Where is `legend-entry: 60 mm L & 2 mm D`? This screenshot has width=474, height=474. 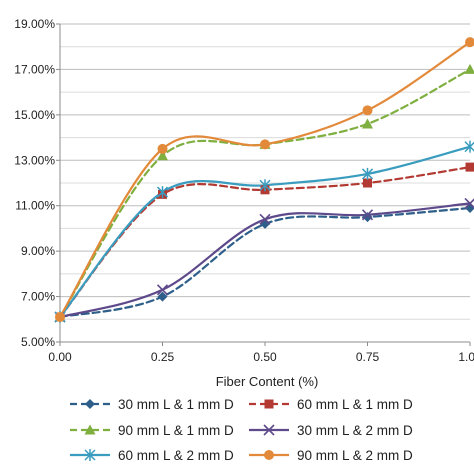 legend-entry: 60 mm L & 2 mm D is located at coordinates (152, 455).